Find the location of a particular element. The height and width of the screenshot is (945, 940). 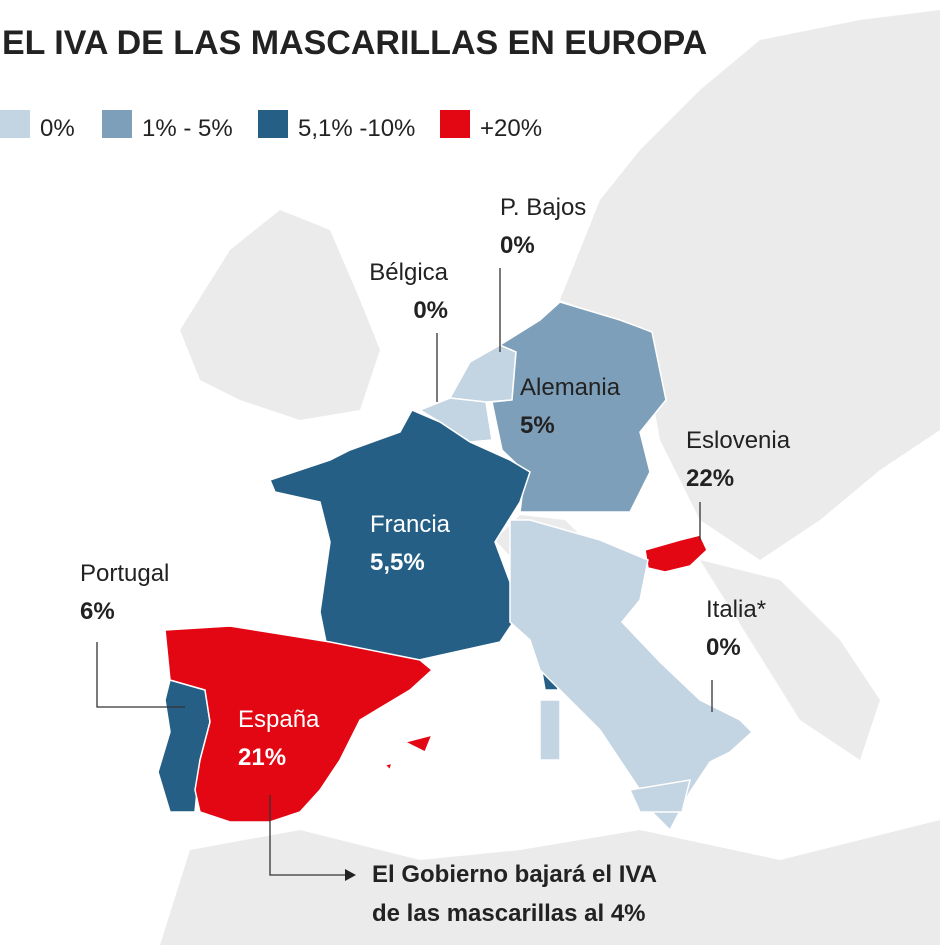

country-name: Portugal is located at coordinates (124, 573).